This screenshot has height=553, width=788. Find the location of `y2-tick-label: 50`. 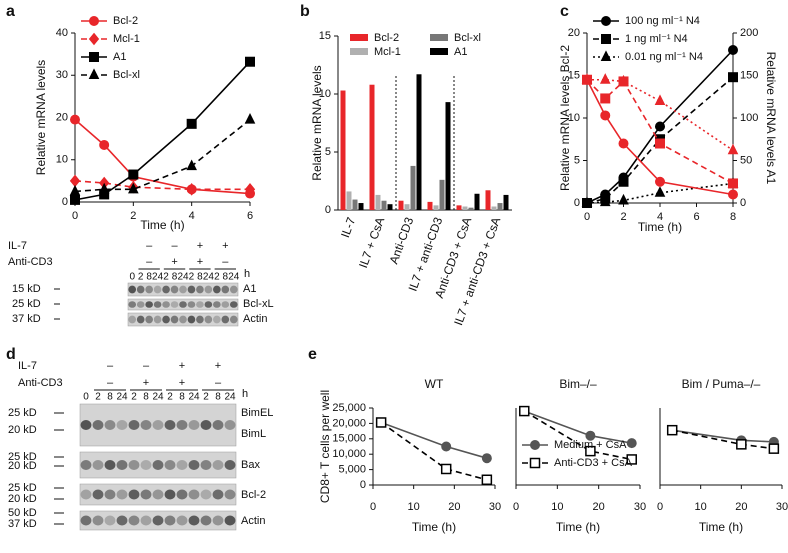

y2-tick-label: 50 is located at coordinates (746, 160).